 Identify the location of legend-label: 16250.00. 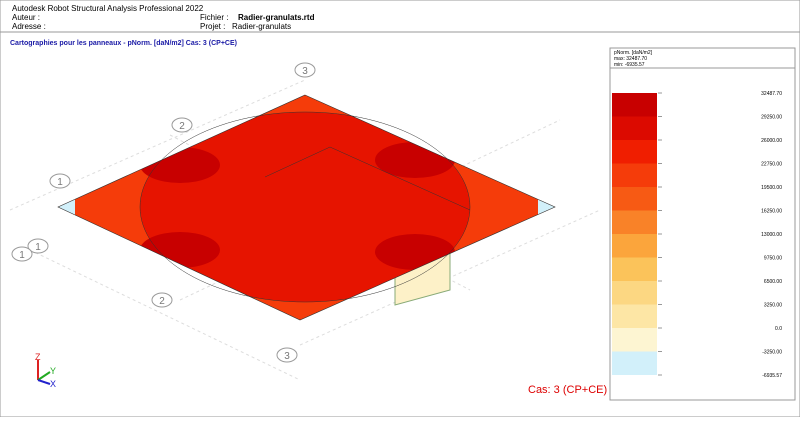
(771, 212).